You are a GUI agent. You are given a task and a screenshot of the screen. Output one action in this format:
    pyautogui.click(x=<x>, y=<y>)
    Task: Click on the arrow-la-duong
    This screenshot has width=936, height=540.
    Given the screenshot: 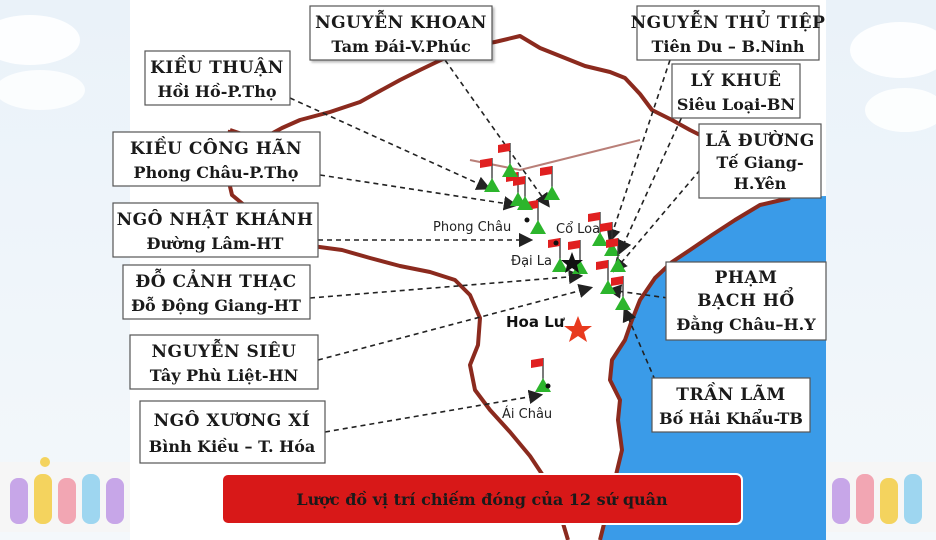 What is the action you would take?
    pyautogui.click(x=656, y=221)
    